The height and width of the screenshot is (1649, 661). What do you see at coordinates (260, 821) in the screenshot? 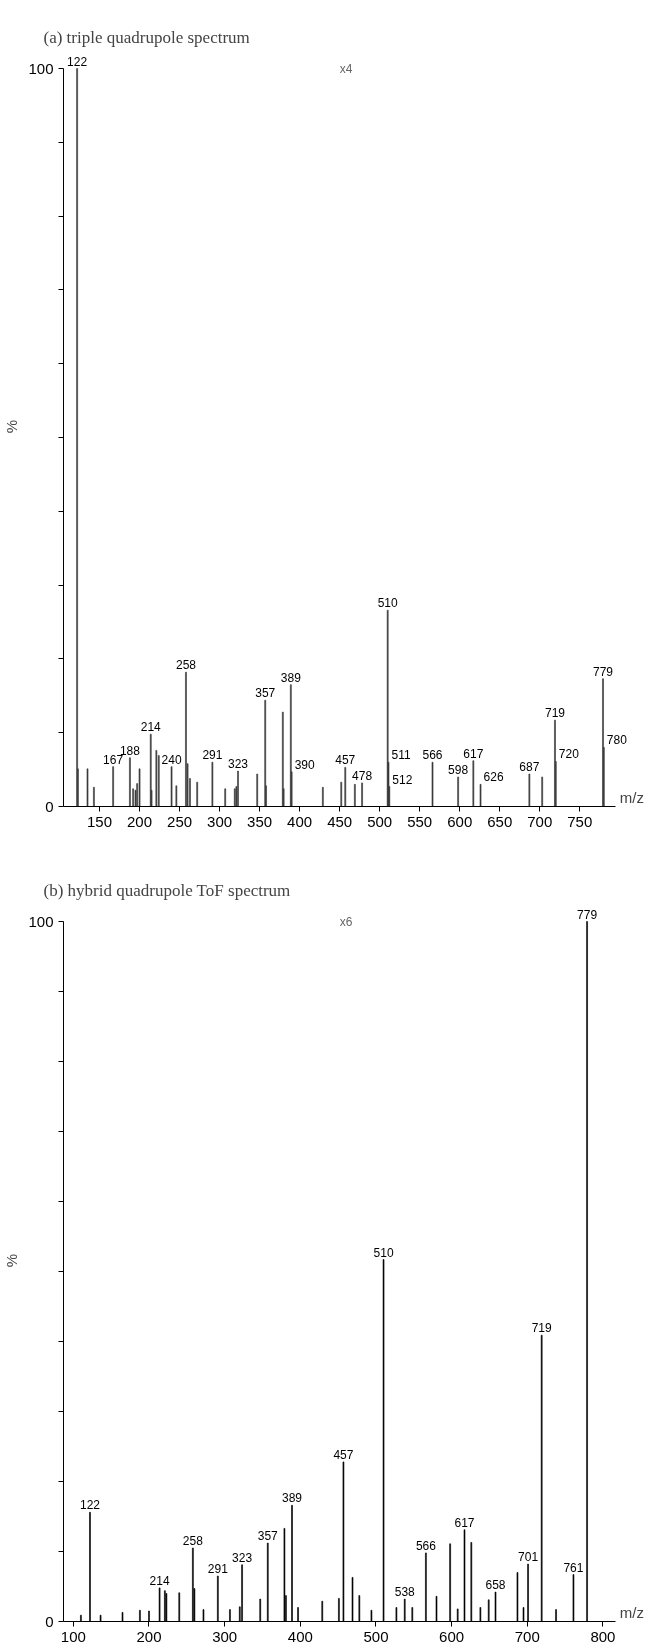
I see `x-tick-label: 350` at bounding box center [260, 821].